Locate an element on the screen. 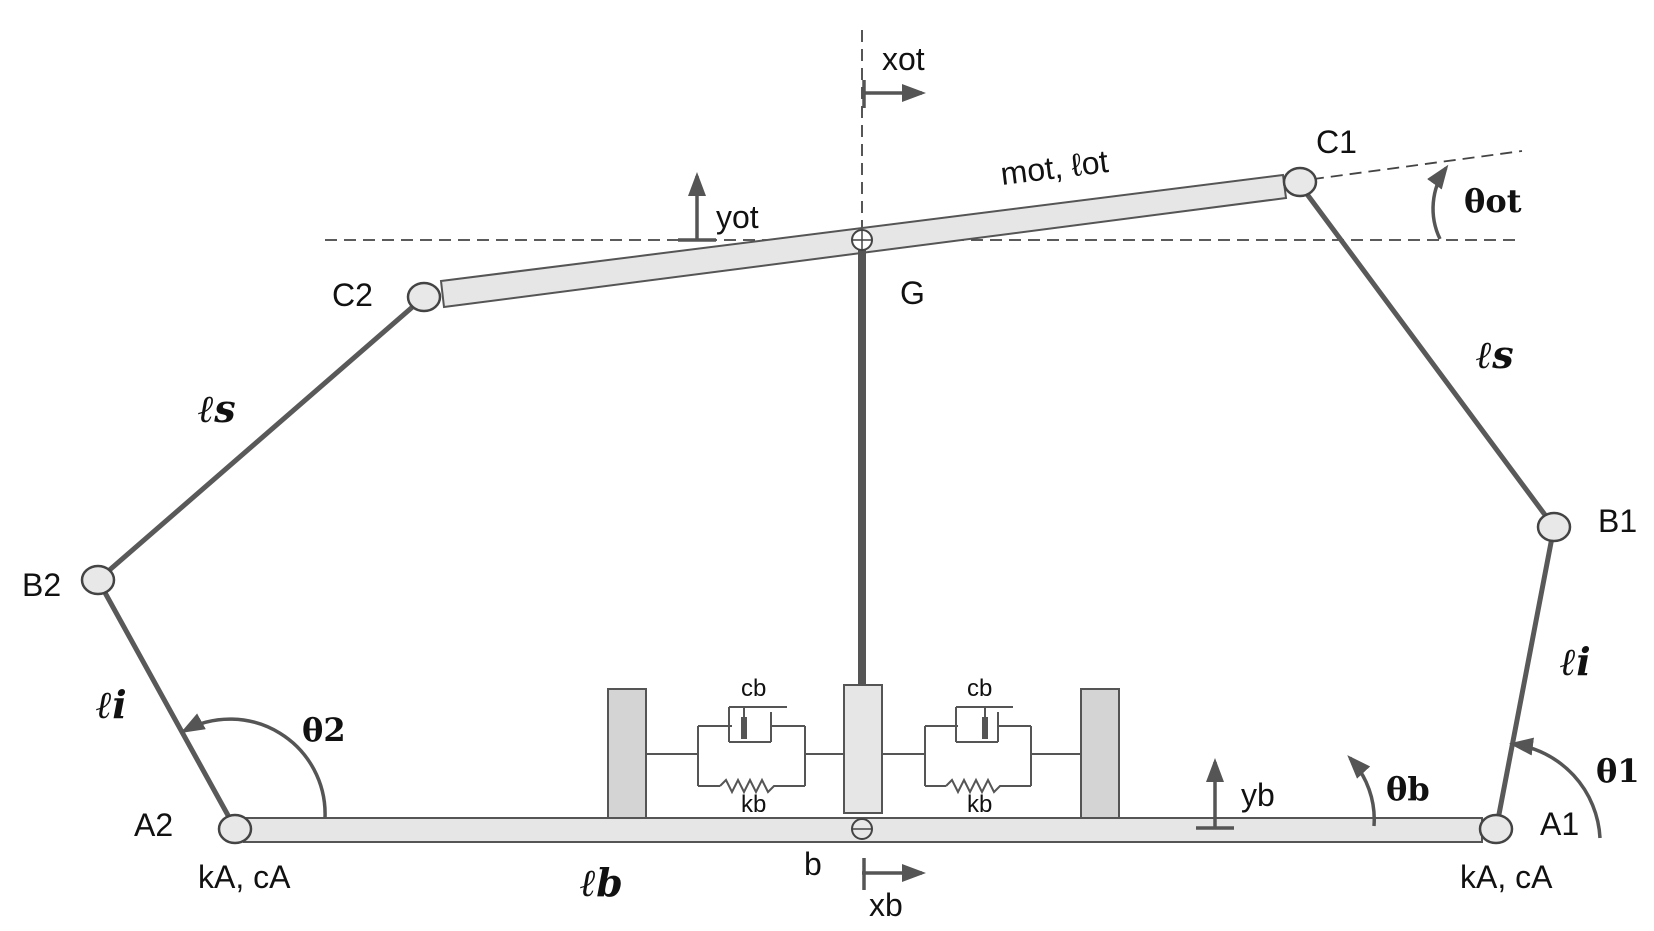 This screenshot has width=1654, height=931. joint-A1 is located at coordinates (1496, 829).